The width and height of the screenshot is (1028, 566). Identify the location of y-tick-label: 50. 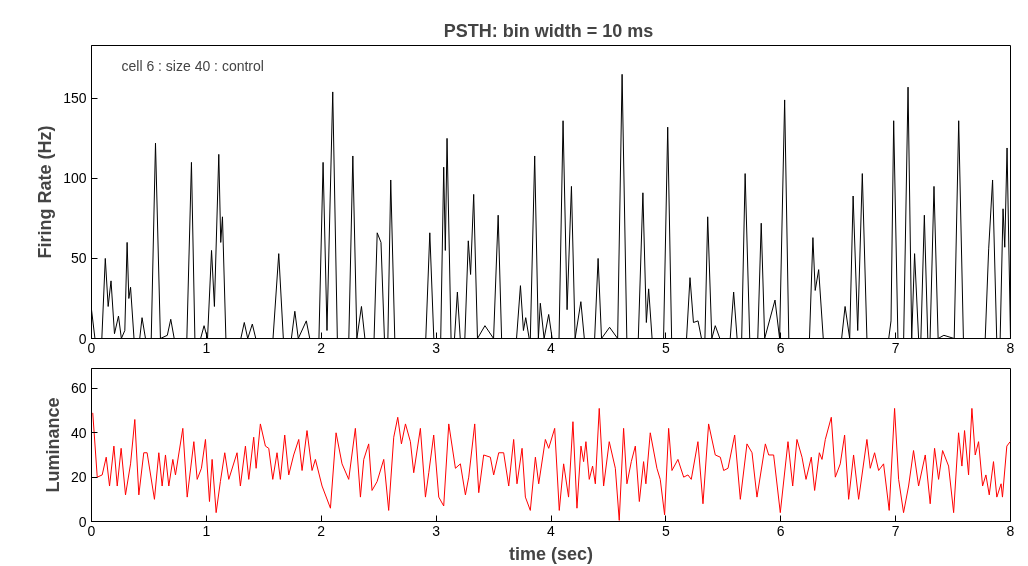
(78, 258).